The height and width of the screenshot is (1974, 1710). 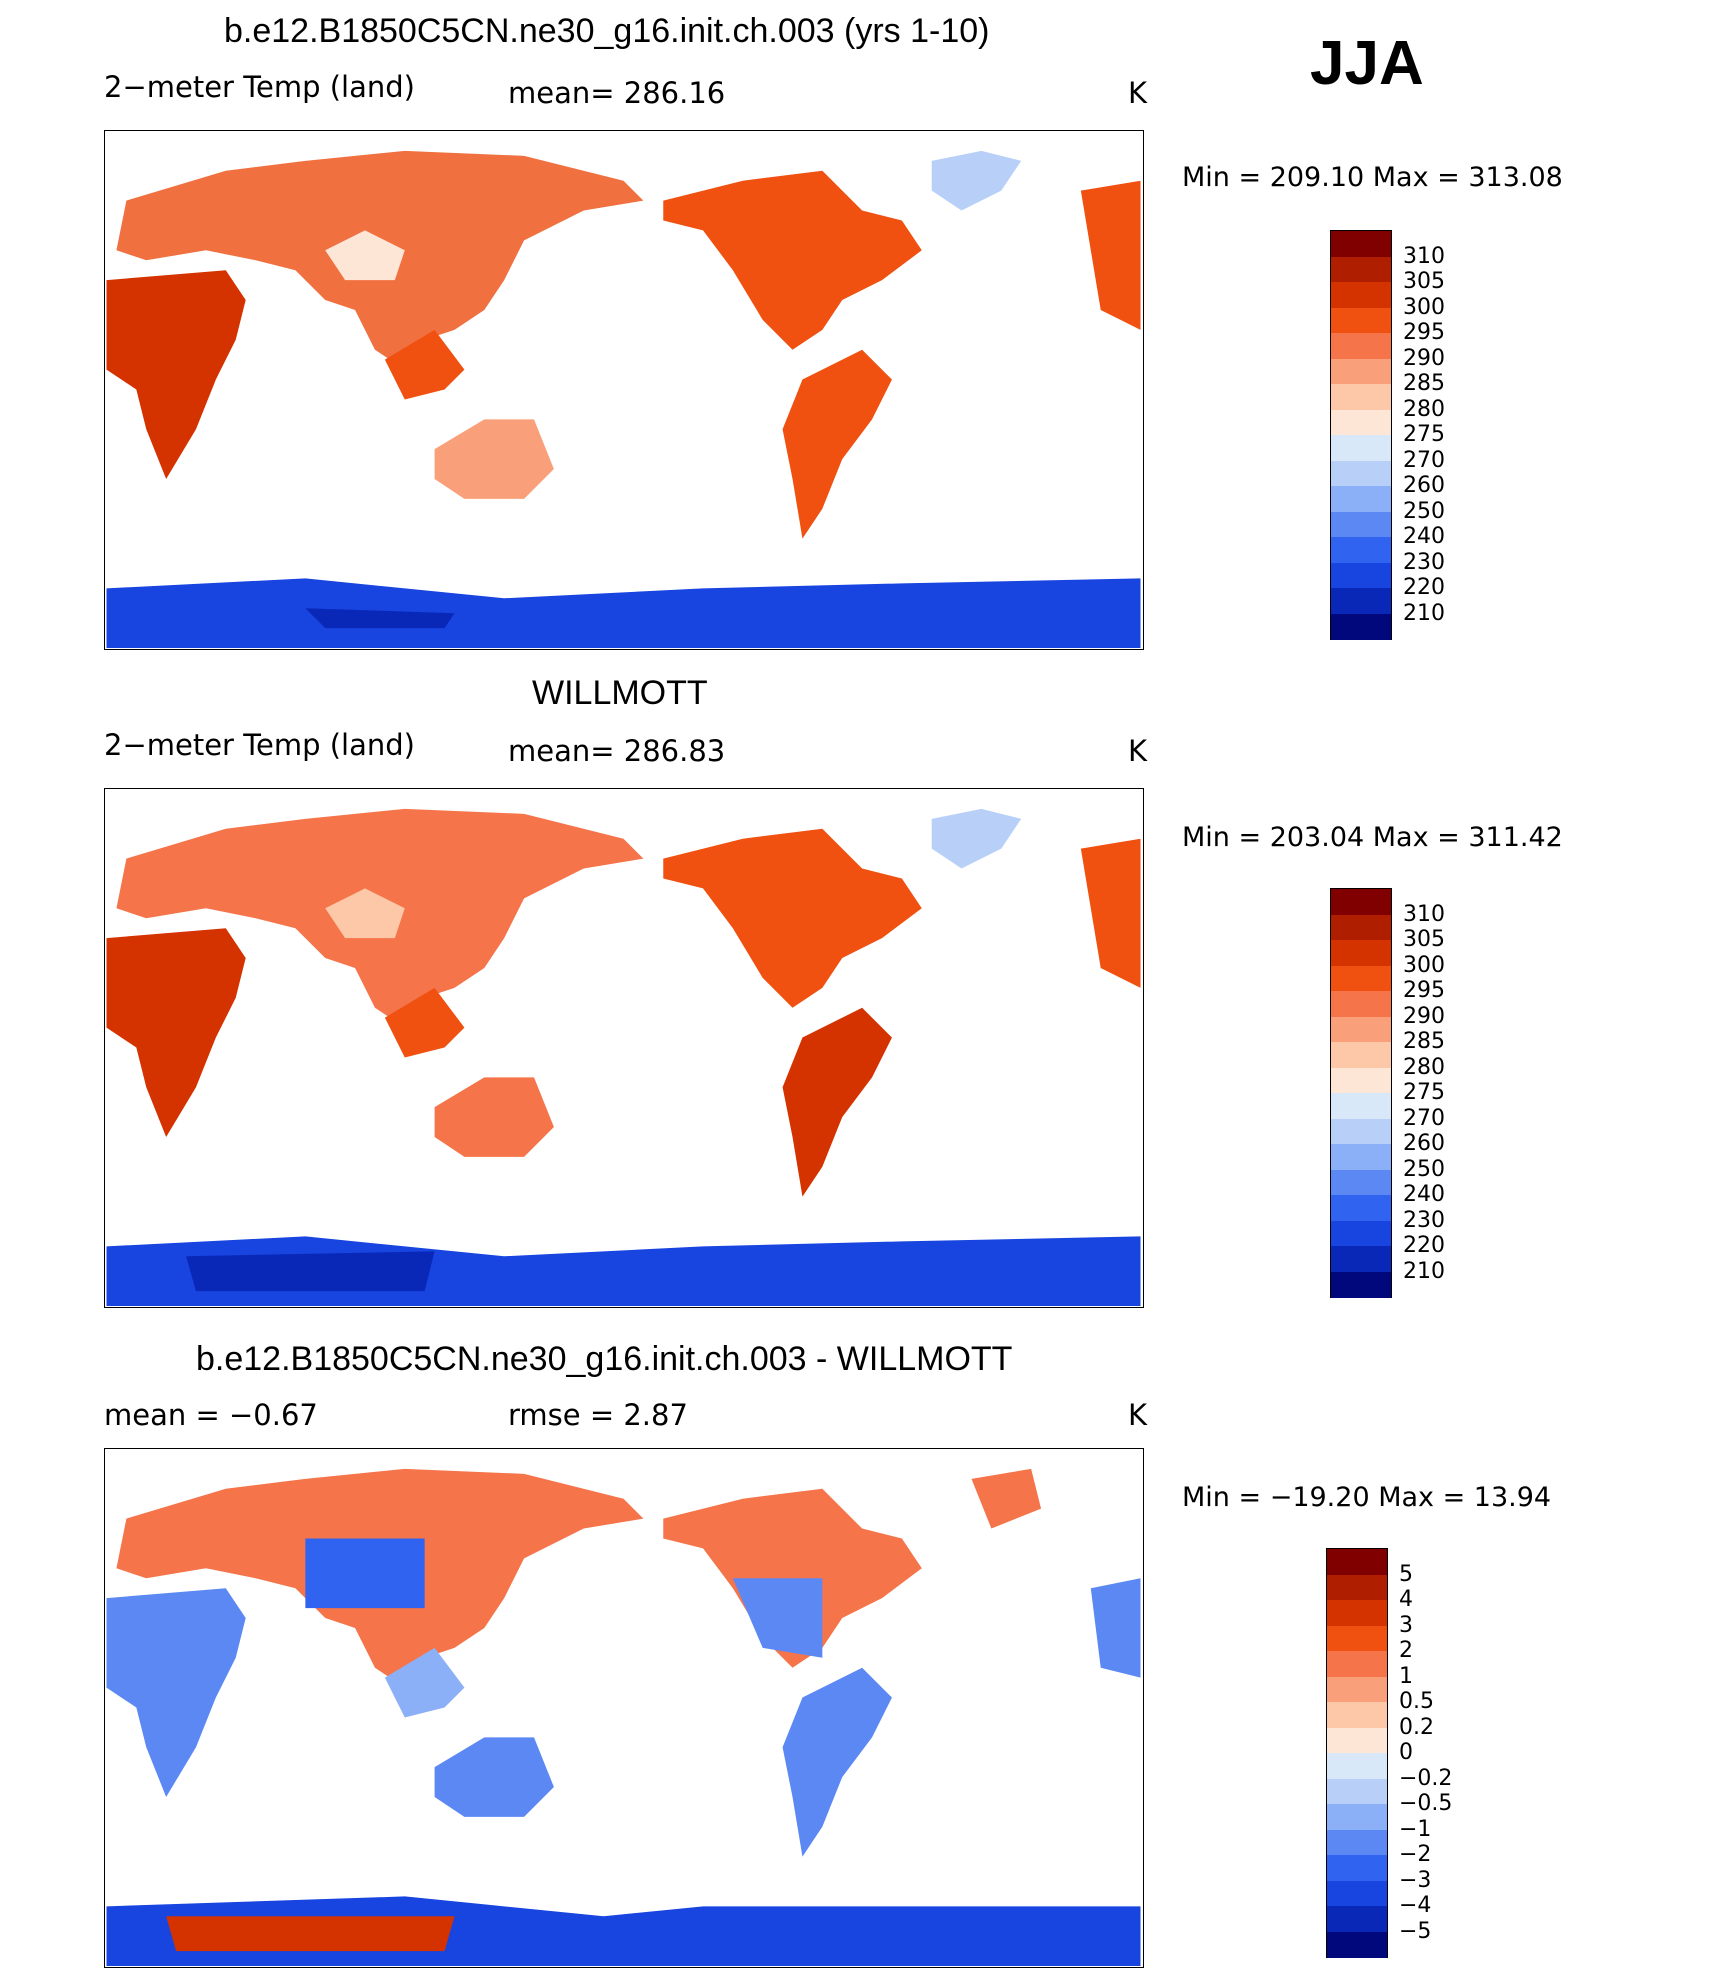 I want to click on colorbar-tick-label: −0.2, so click(x=1426, y=1778).